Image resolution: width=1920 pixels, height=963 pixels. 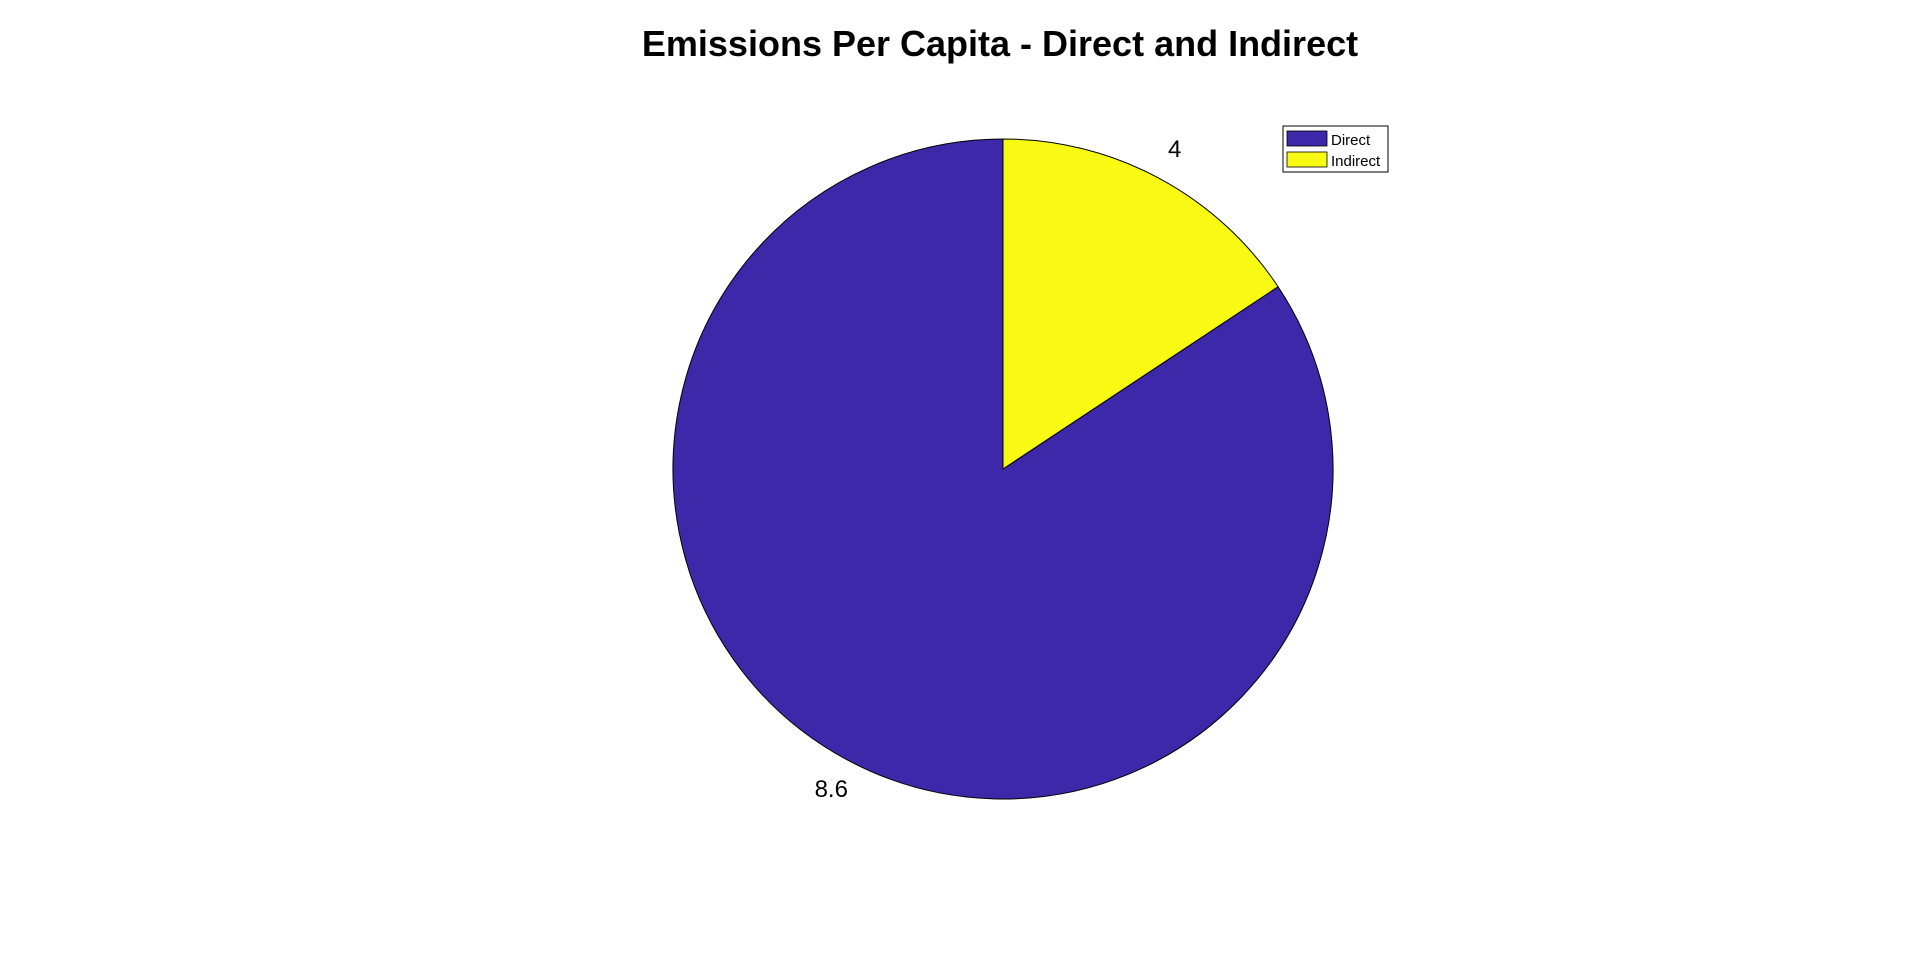 I want to click on pie-slice-indirect, so click(x=1140, y=304).